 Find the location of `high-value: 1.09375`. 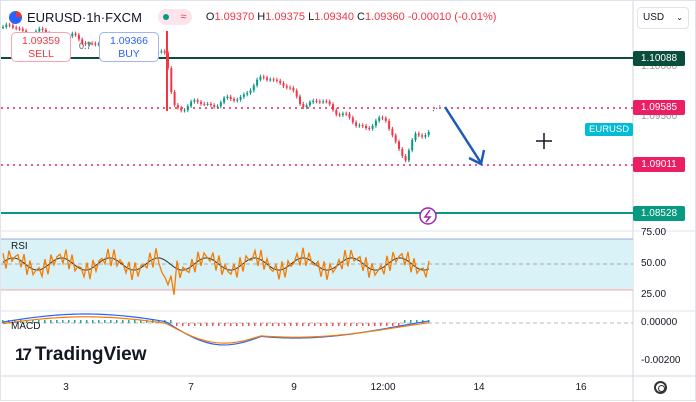

high-value: 1.09375 is located at coordinates (285, 17).